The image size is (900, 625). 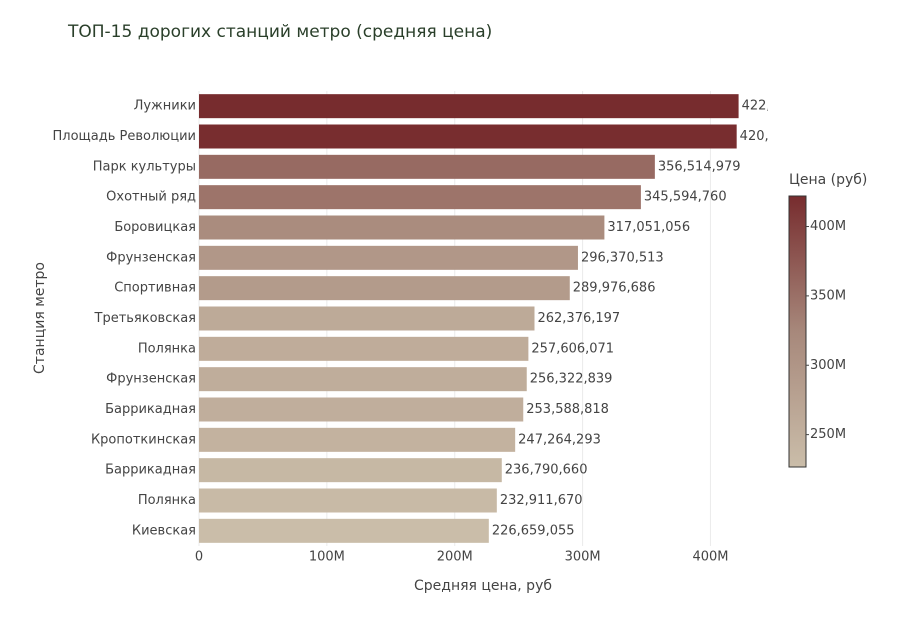 I want to click on colorbar-tick-label: 250M, so click(x=828, y=434).